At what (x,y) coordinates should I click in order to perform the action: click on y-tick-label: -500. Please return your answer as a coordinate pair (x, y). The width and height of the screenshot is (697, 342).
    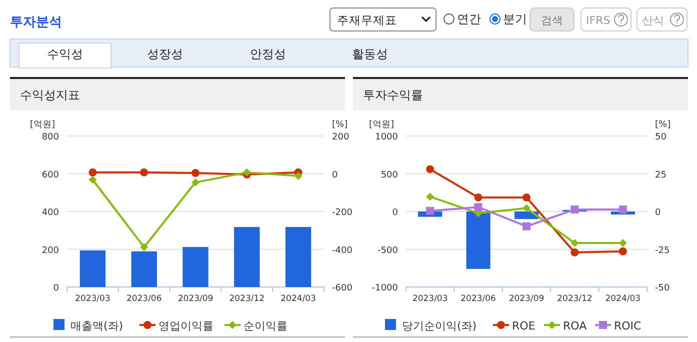
    Looking at the image, I should click on (388, 251).